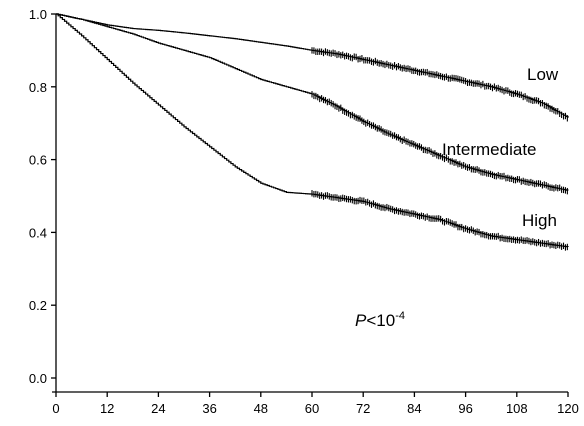  I want to click on p-value-superscript: -4, so click(400, 316).